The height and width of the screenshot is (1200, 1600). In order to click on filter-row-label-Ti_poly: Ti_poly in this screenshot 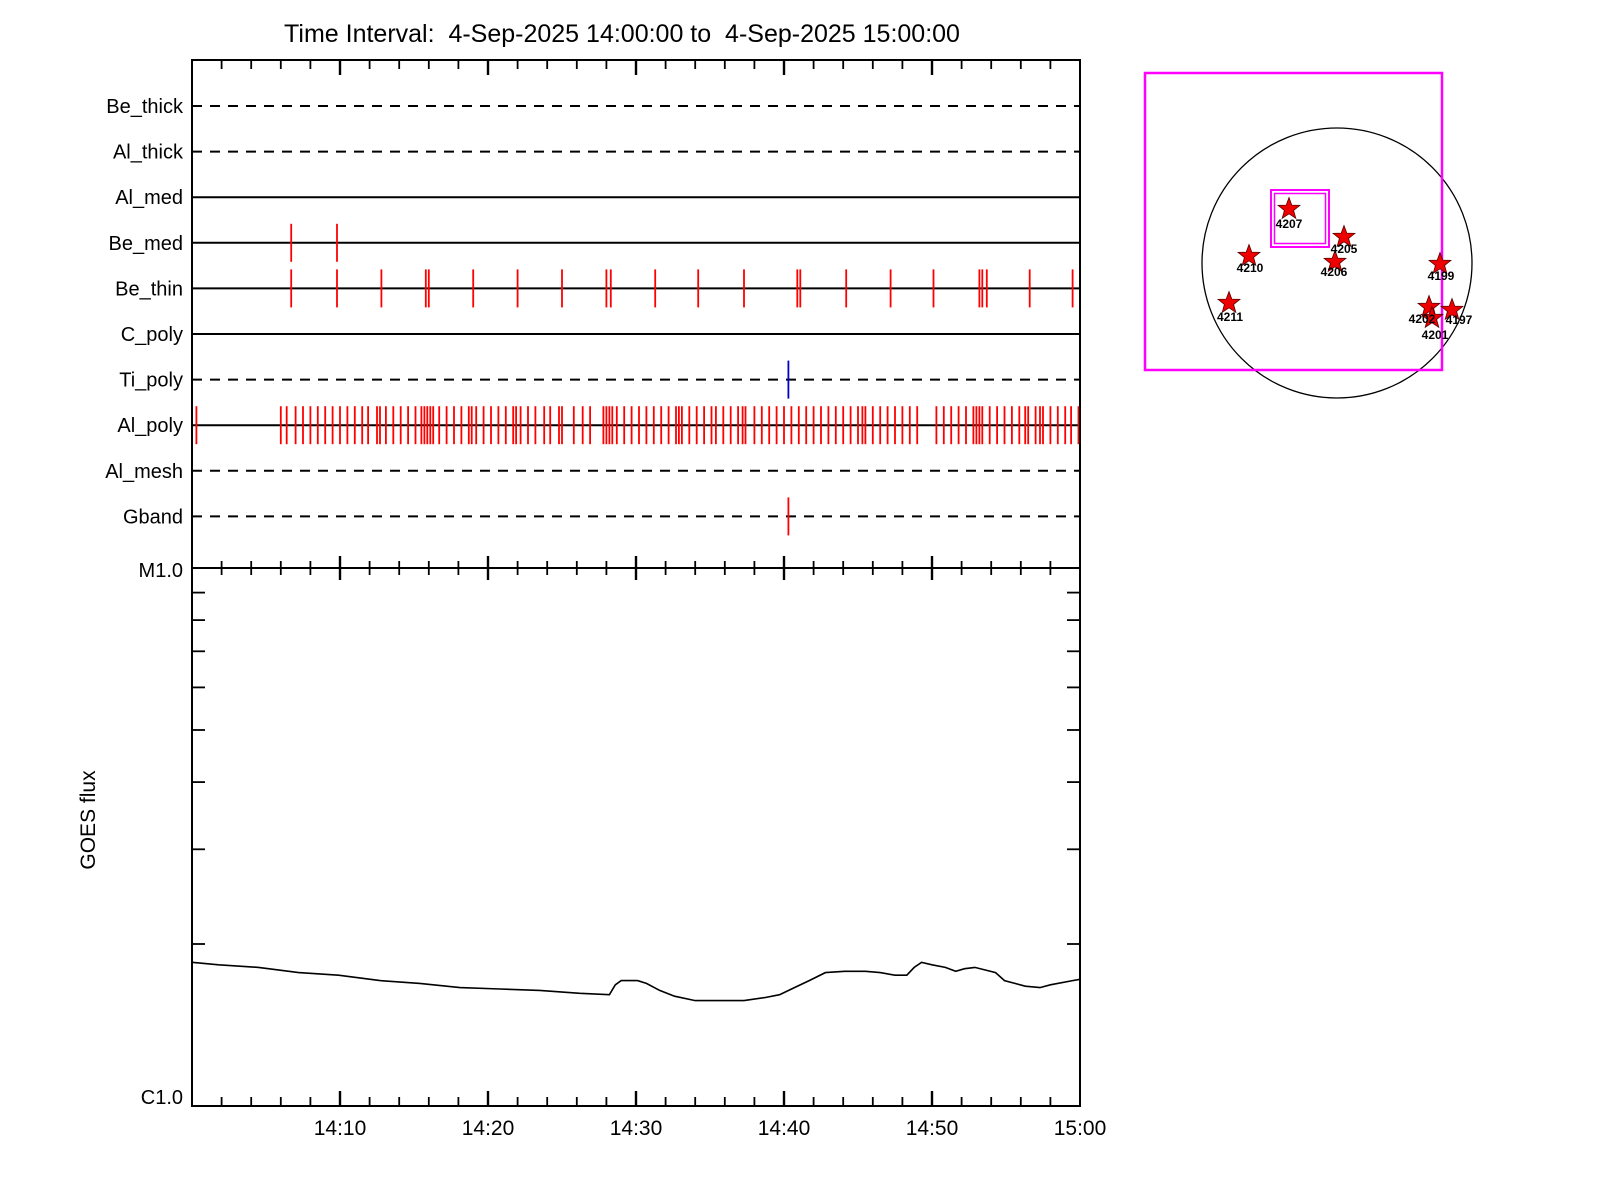, I will do `click(151, 381)`.